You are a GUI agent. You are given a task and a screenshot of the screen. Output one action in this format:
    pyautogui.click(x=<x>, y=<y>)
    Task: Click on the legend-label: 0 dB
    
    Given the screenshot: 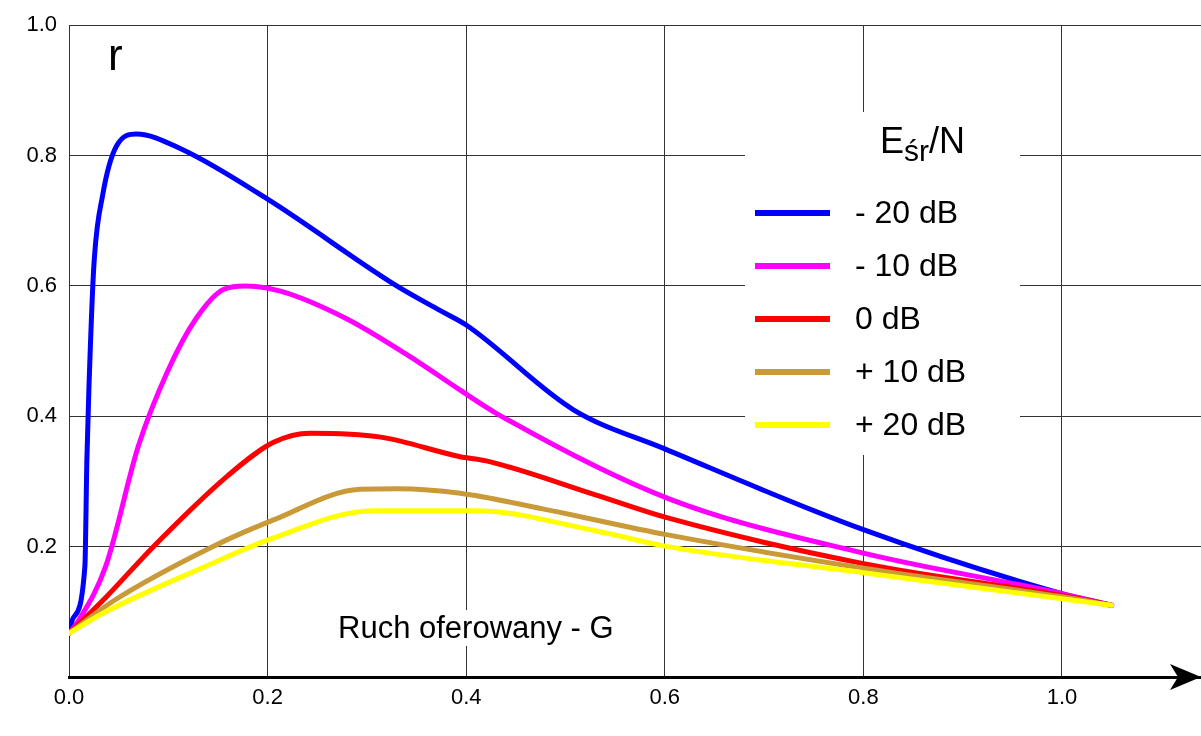 What is the action you would take?
    pyautogui.click(x=888, y=319)
    